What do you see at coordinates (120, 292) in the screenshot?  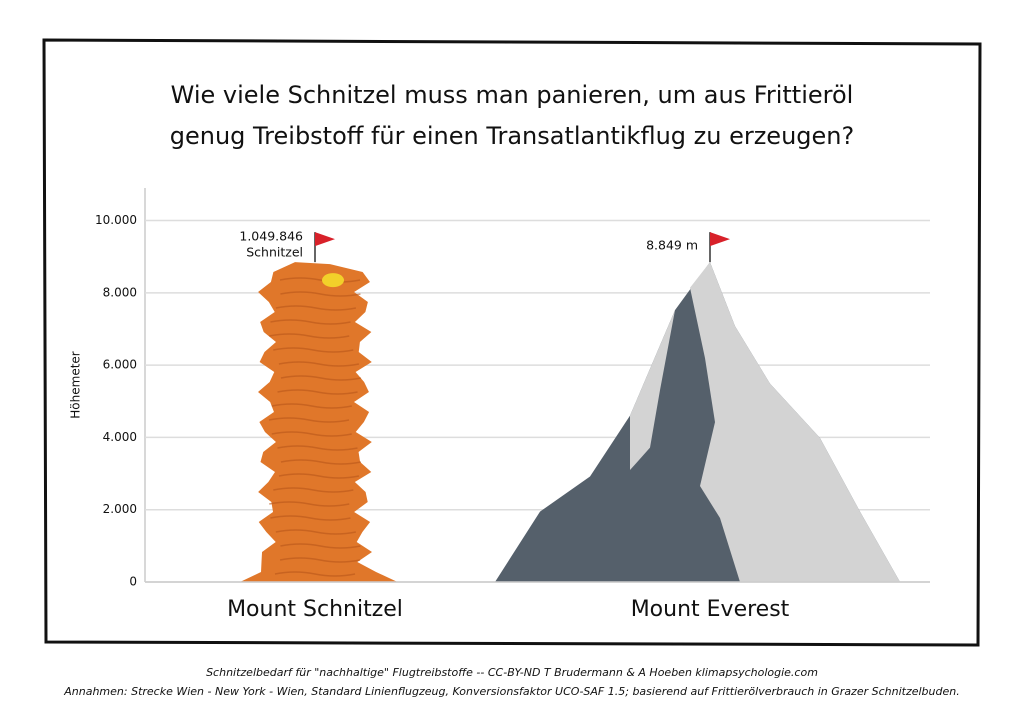 I see `y-tick-label: 8.000` at bounding box center [120, 292].